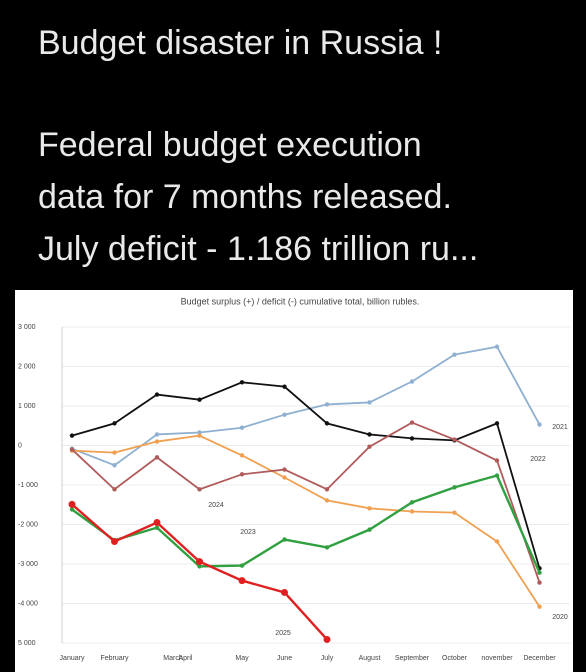  Describe the element at coordinates (370, 658) in the screenshot. I see `x-tick-label: August` at that location.